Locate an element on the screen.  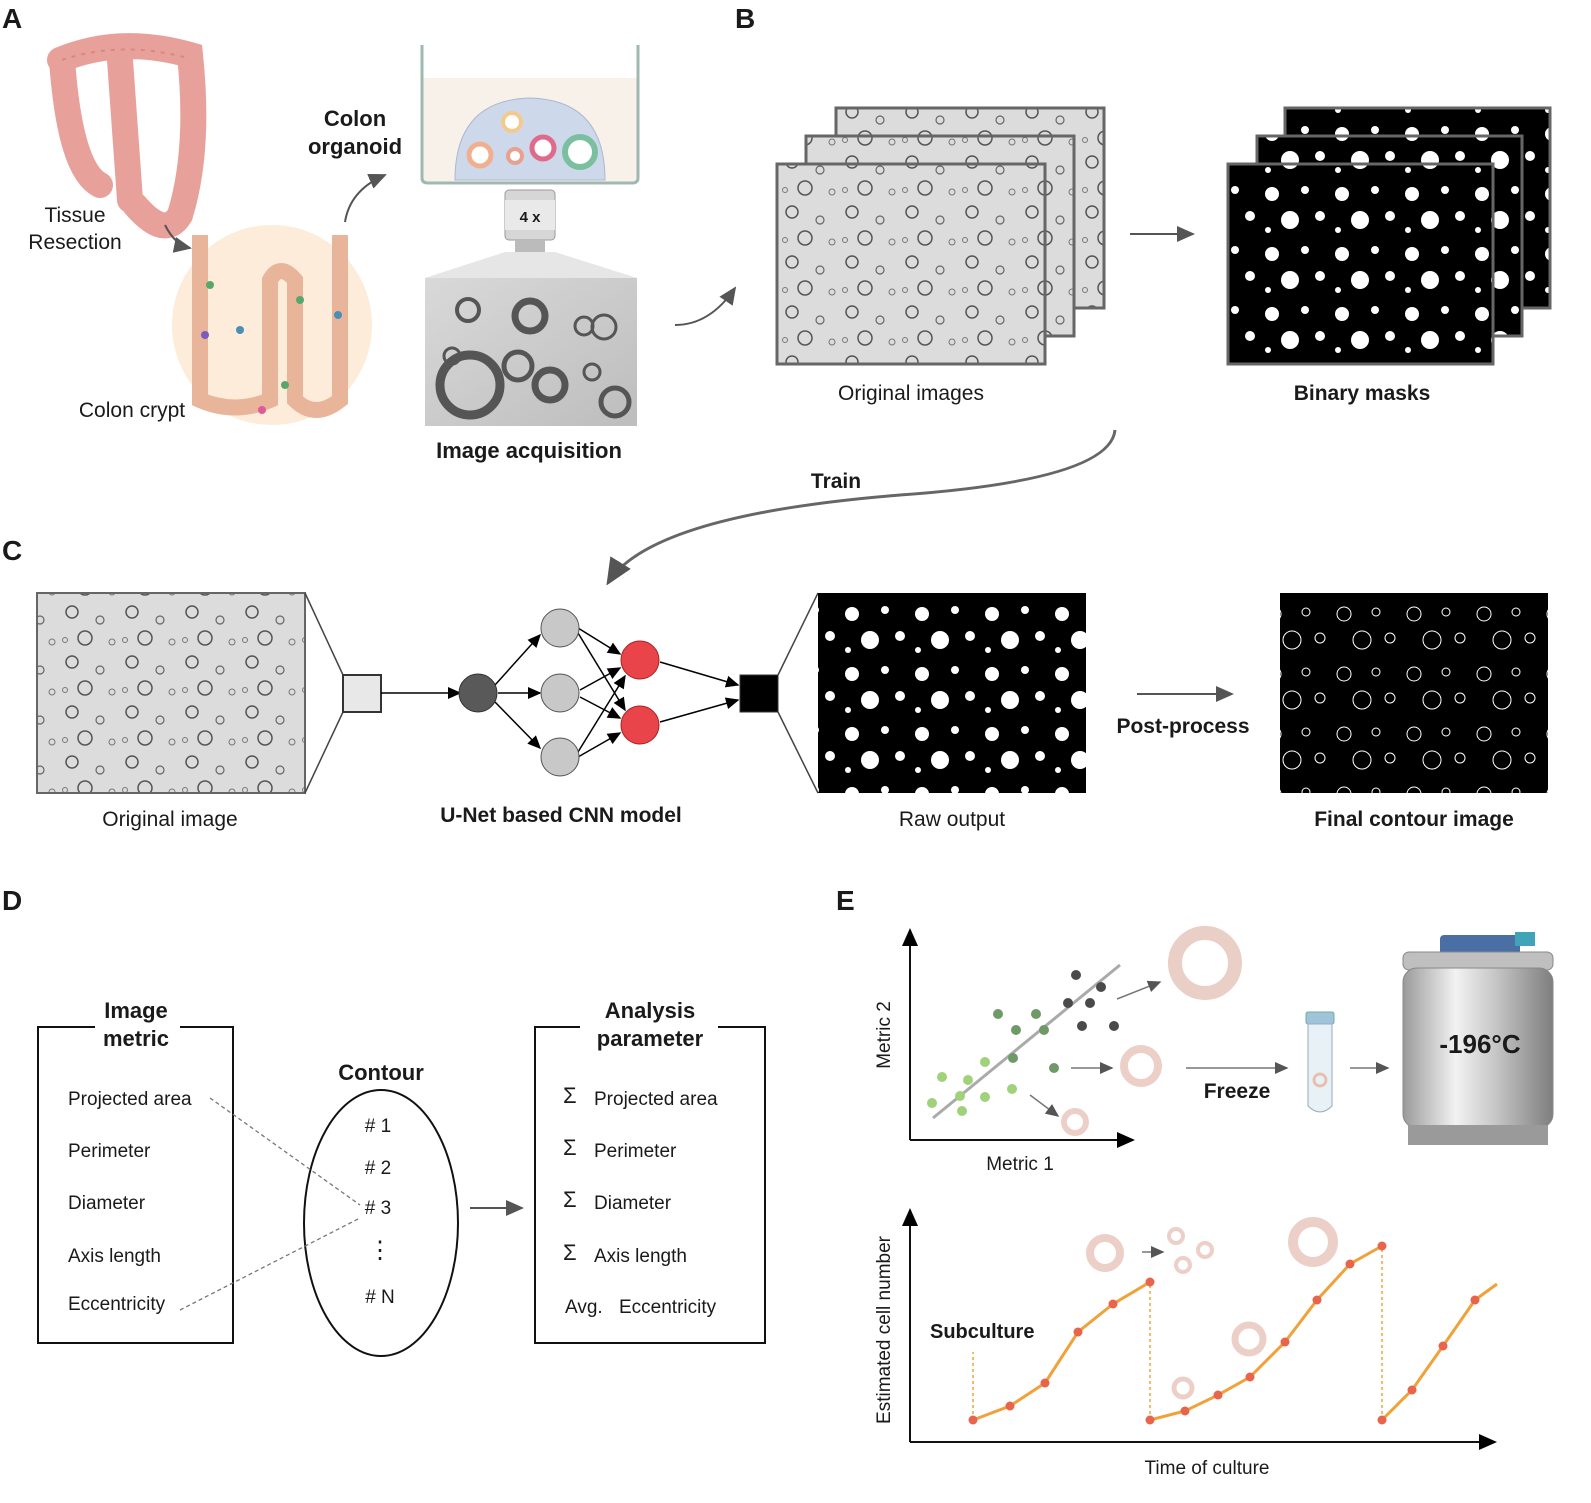
model-label: U-Net based CNN model is located at coordinates (561, 815).